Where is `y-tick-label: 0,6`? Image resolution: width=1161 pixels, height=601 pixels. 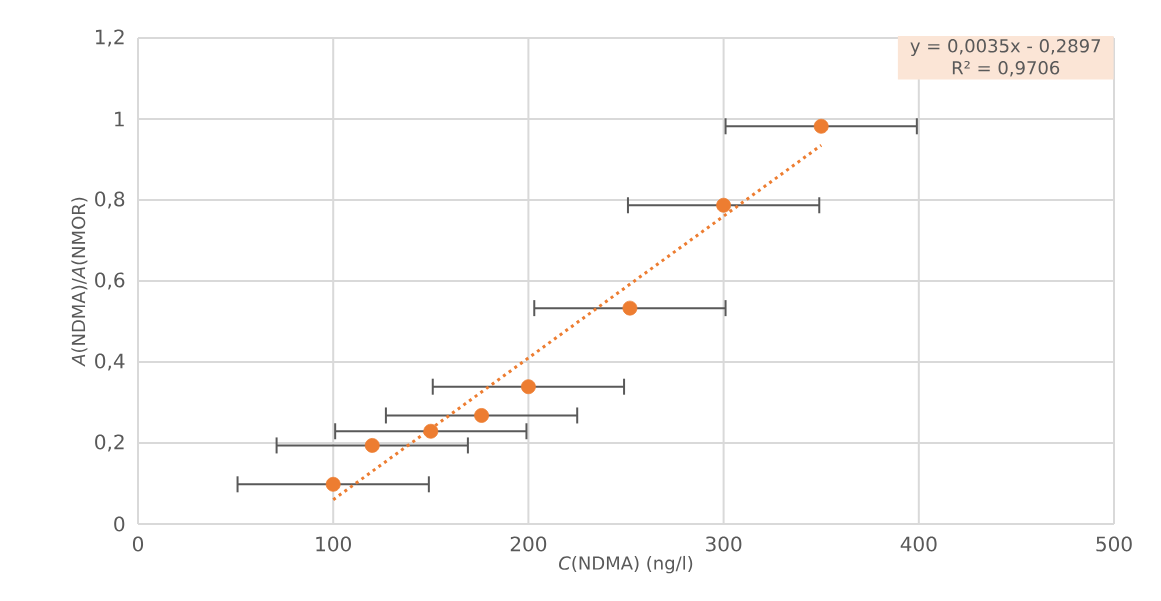
y-tick-label: 0,6 is located at coordinates (110, 281).